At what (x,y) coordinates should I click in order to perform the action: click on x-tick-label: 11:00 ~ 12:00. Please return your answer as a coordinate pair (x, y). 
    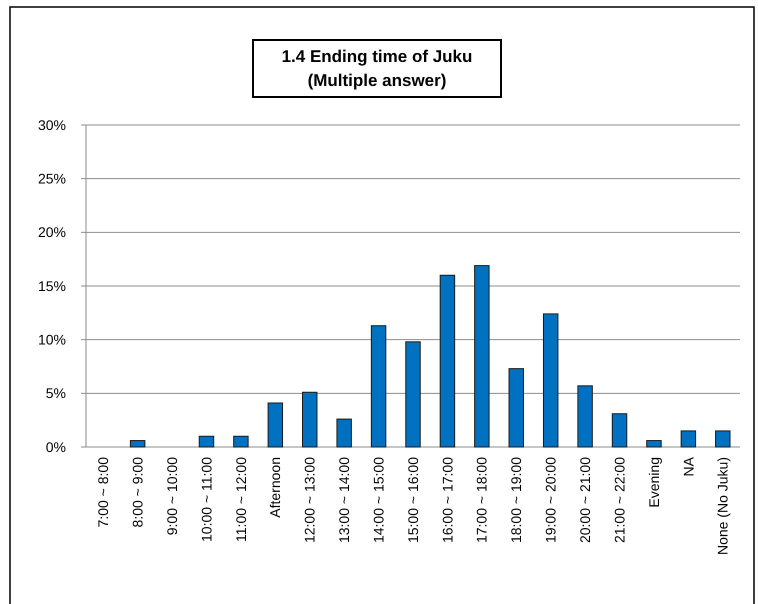
    Looking at the image, I should click on (240, 499).